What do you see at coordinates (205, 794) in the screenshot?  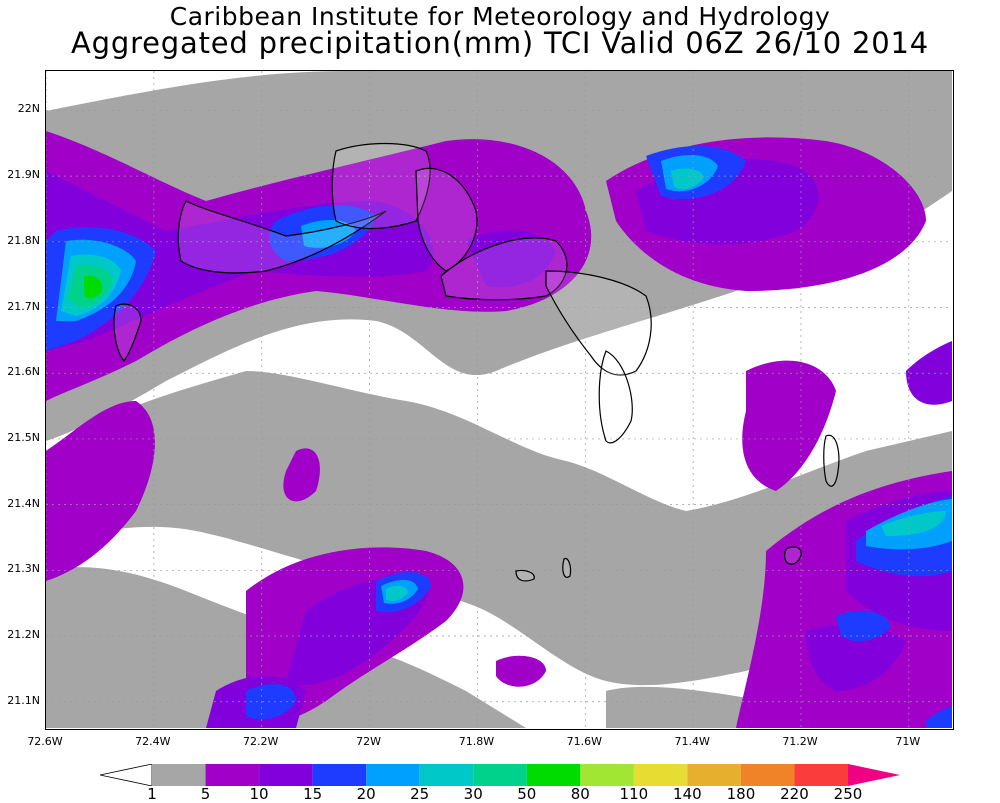 I see `colorbar-level-label: 5` at bounding box center [205, 794].